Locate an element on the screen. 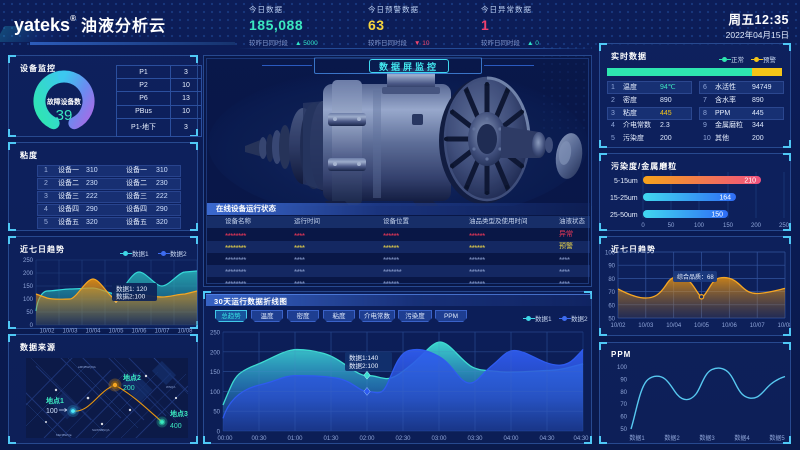 The image size is (800, 450). svg-text: 400 is located at coordinates (176, 426).